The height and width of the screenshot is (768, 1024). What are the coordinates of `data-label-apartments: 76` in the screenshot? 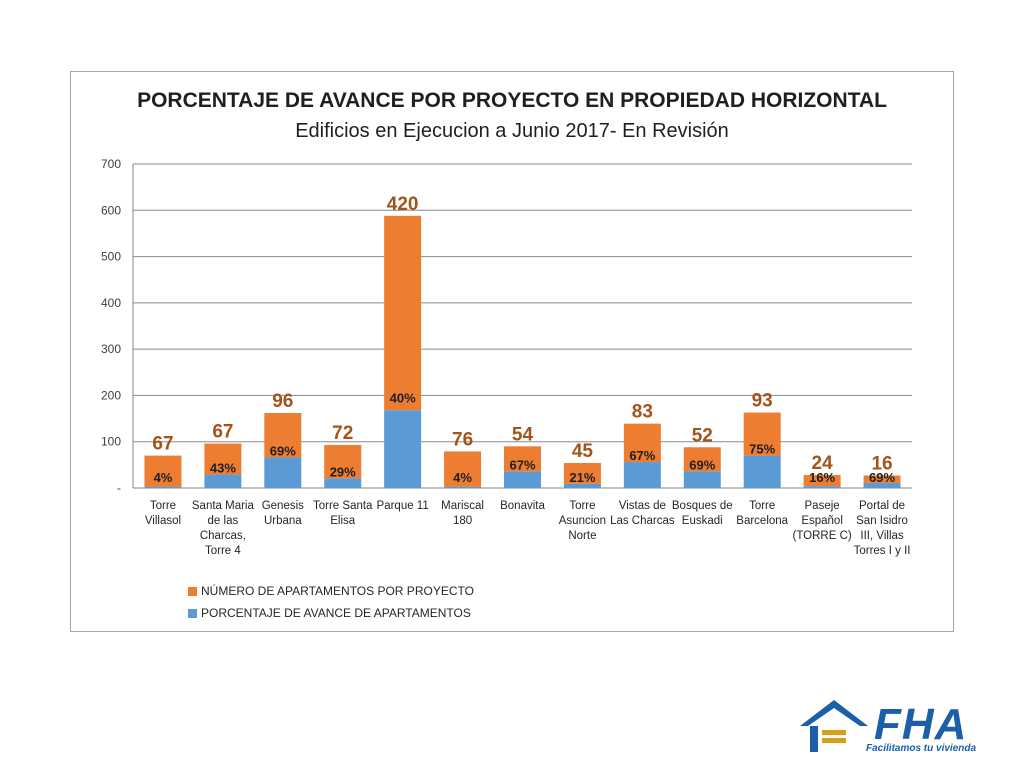 It's located at (462, 439).